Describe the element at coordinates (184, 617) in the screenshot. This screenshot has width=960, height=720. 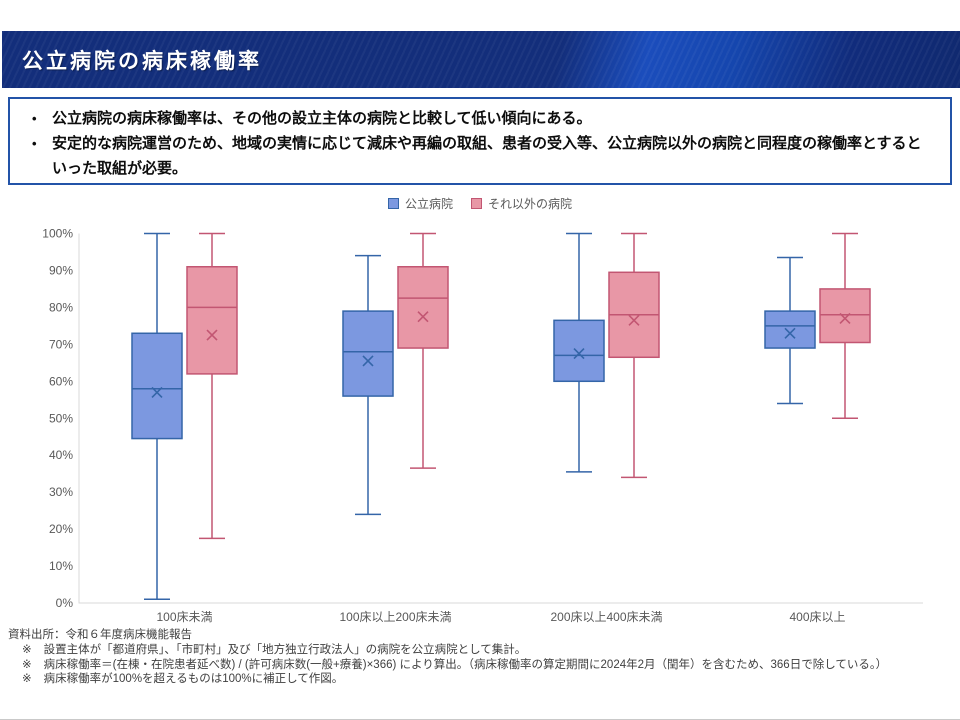
I see `x-category-label: 100床未満` at that location.